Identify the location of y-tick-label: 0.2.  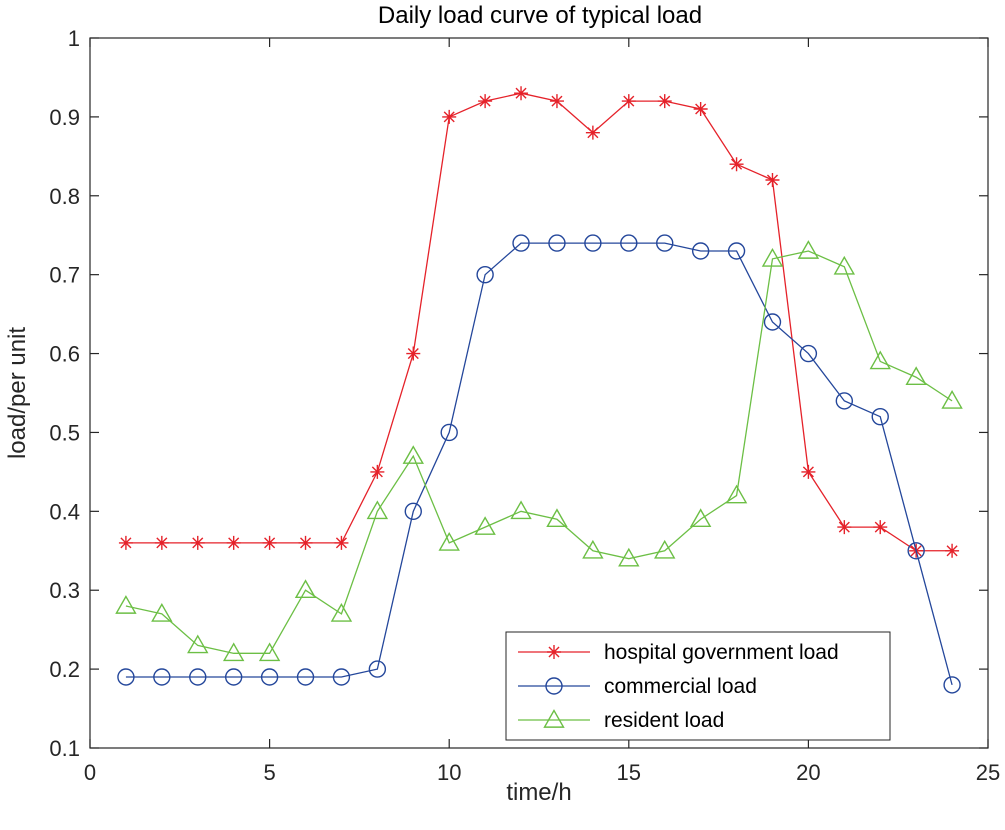
(64, 669).